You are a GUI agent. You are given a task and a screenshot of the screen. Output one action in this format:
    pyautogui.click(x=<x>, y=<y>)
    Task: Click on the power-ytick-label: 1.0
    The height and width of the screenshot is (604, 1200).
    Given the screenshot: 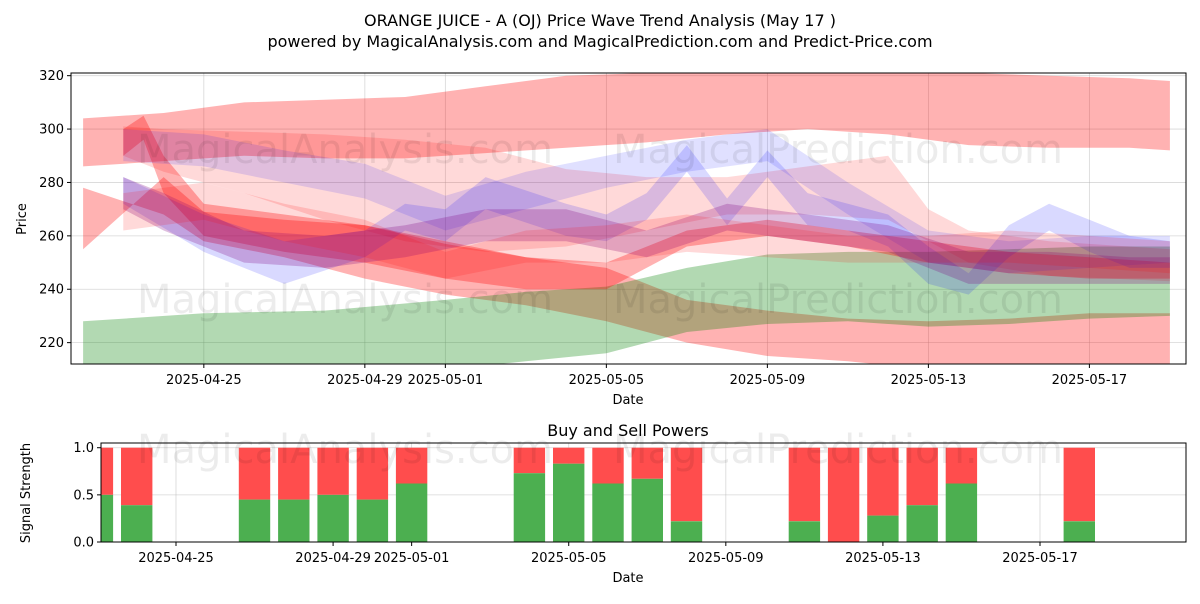 What is the action you would take?
    pyautogui.click(x=83, y=448)
    